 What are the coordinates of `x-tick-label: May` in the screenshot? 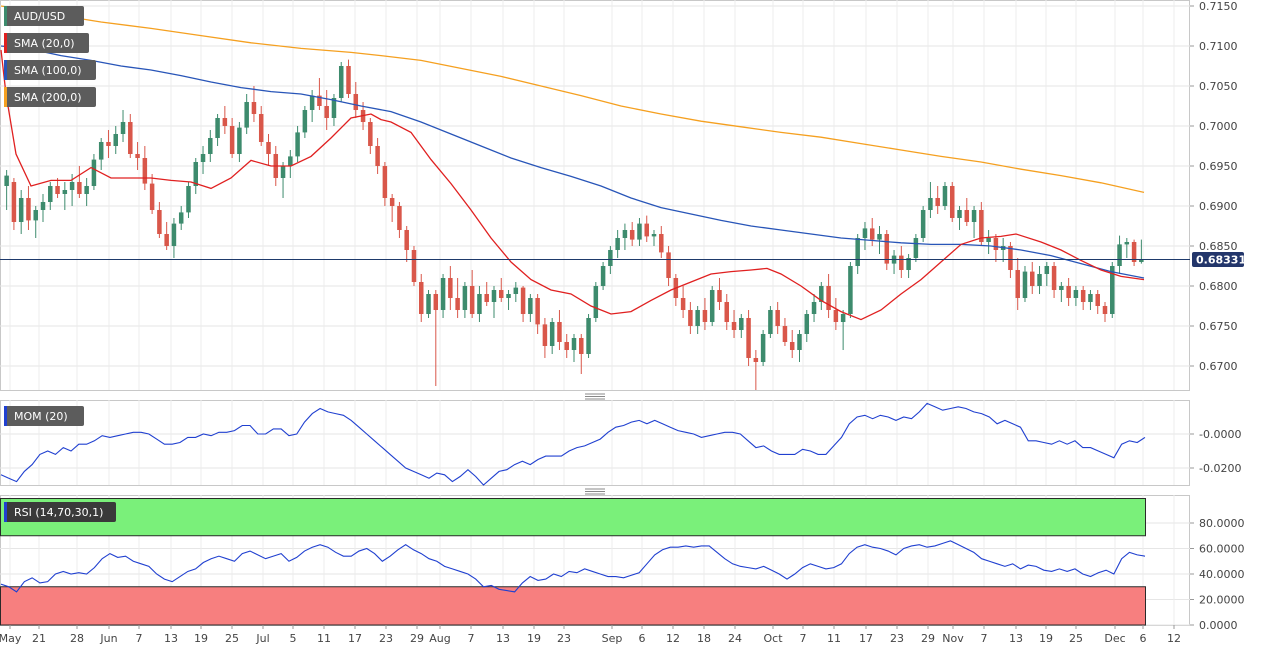 It's located at (11, 638).